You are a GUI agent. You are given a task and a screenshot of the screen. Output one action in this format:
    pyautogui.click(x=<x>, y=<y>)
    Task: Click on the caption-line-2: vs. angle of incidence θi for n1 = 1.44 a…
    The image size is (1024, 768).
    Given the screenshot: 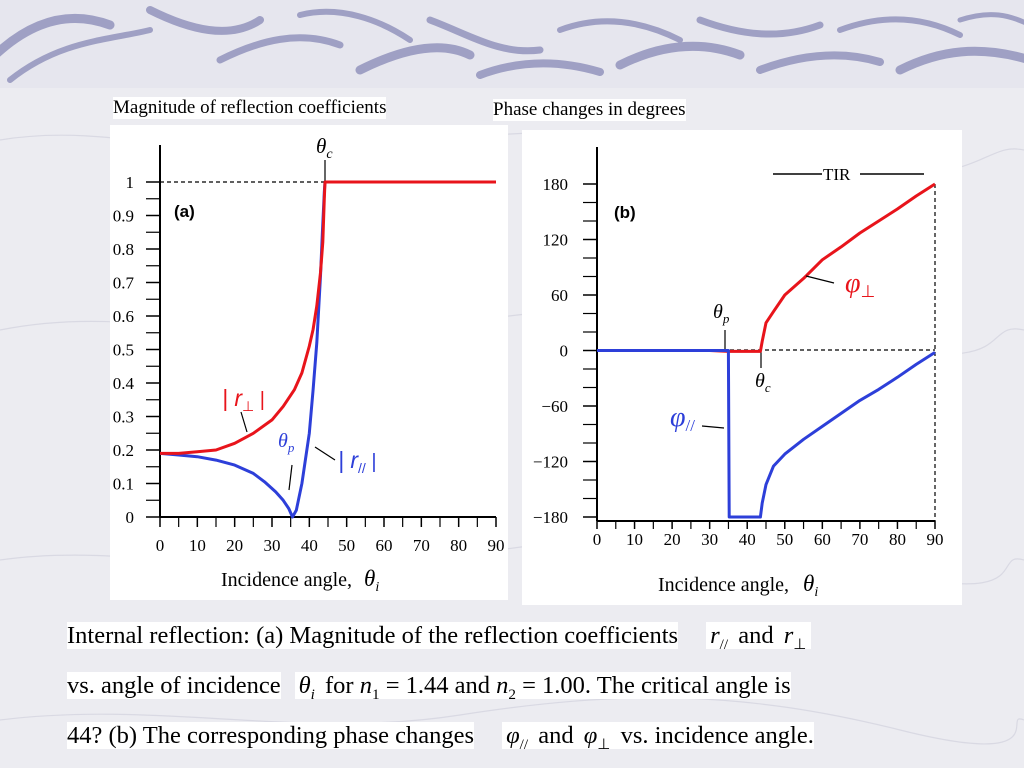 What is the action you would take?
    pyautogui.click(x=514, y=690)
    